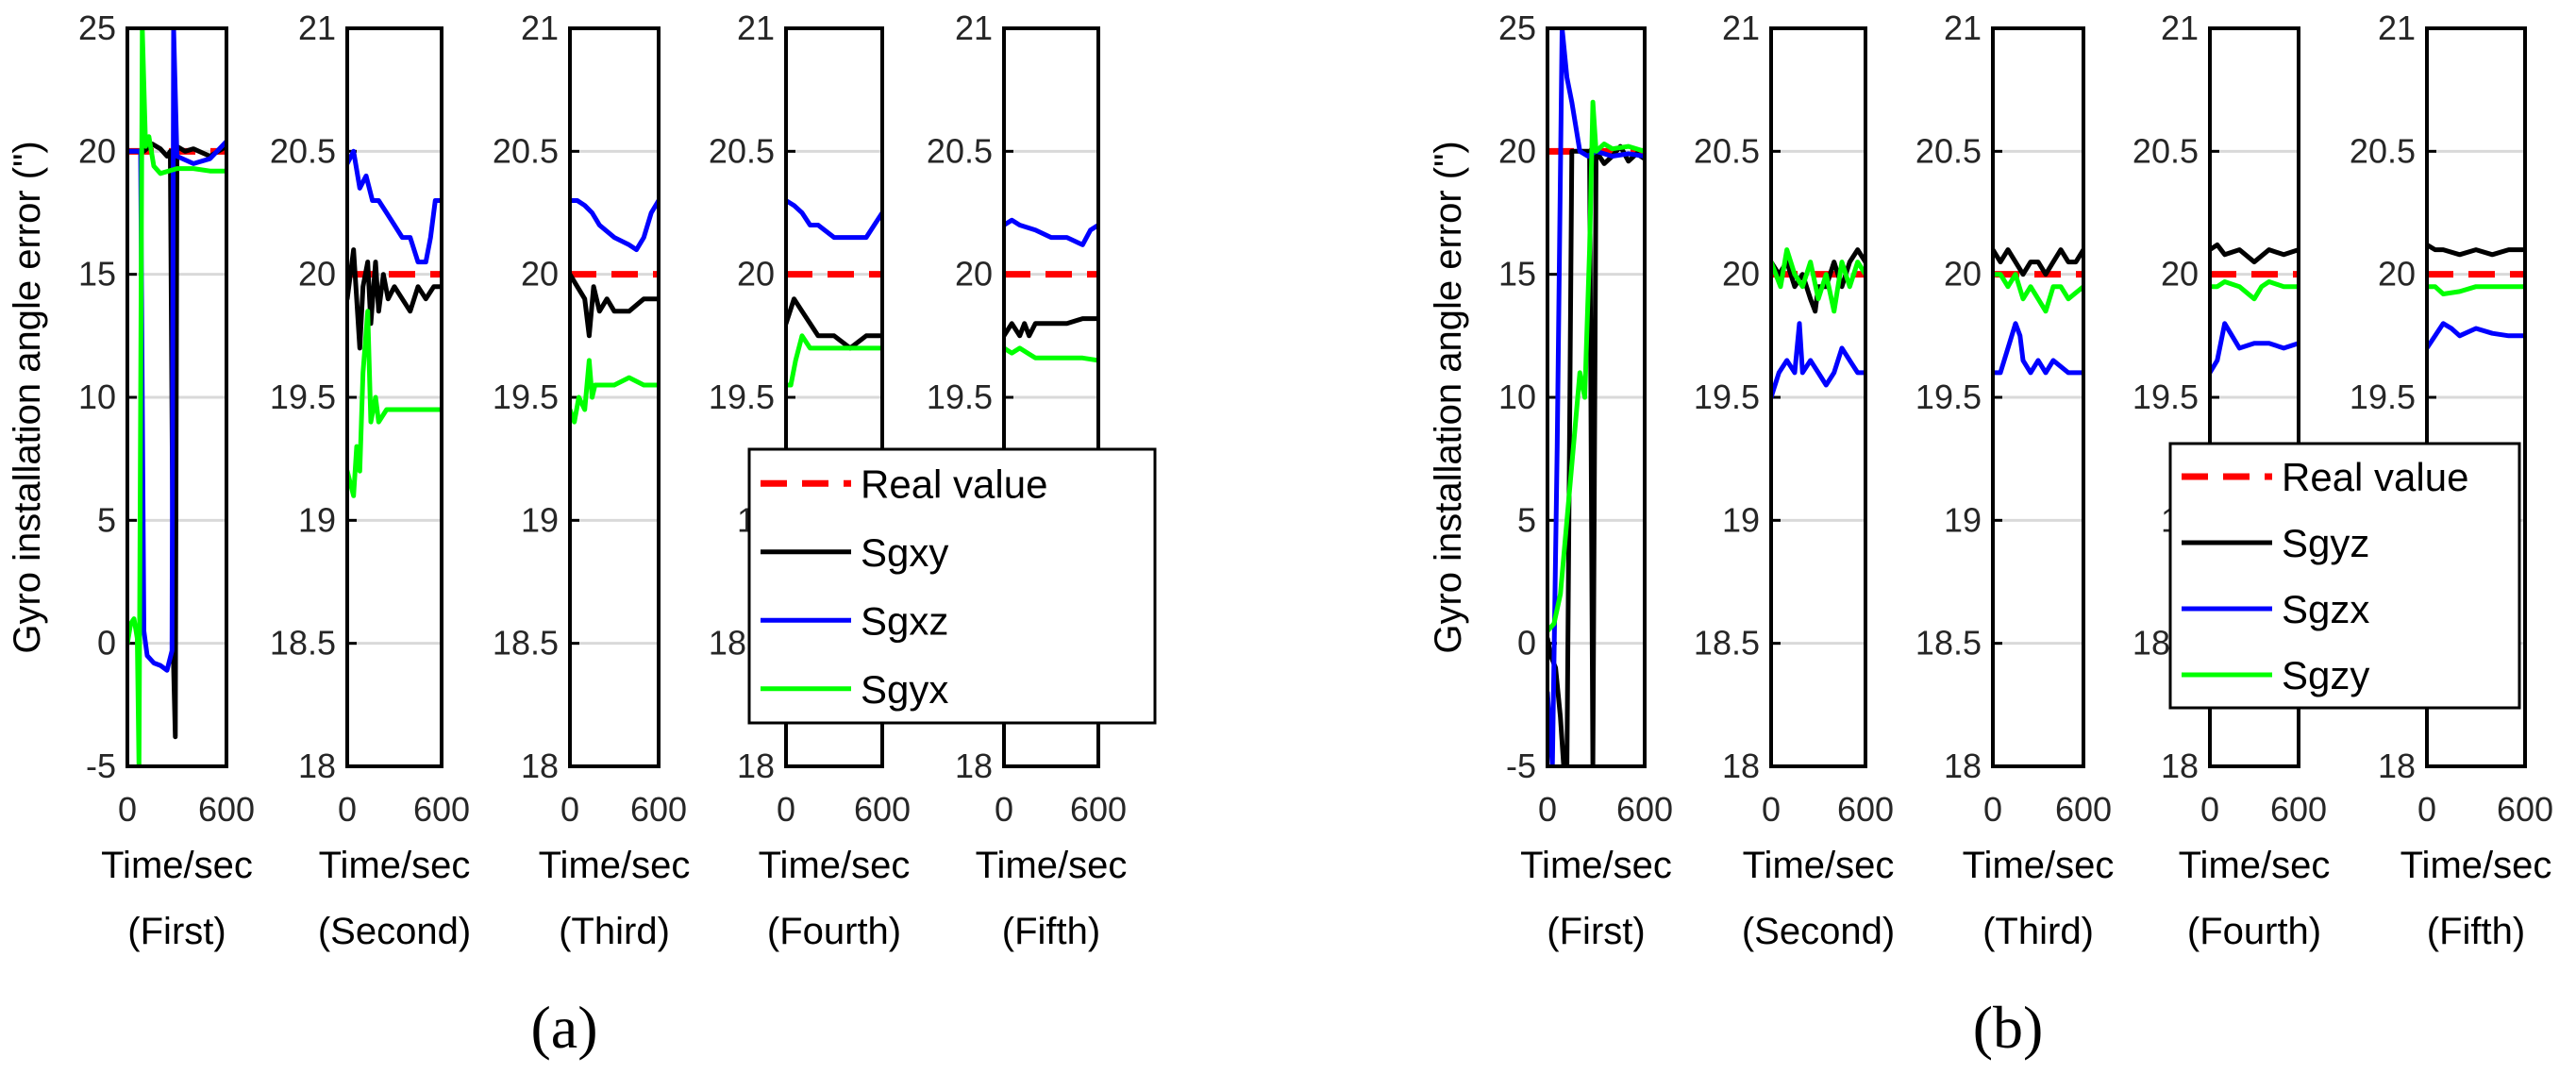 This screenshot has width=2576, height=1074. What do you see at coordinates (2166, 397) in the screenshot?
I see `chart-b-fourth-ytick-label: 19.5` at bounding box center [2166, 397].